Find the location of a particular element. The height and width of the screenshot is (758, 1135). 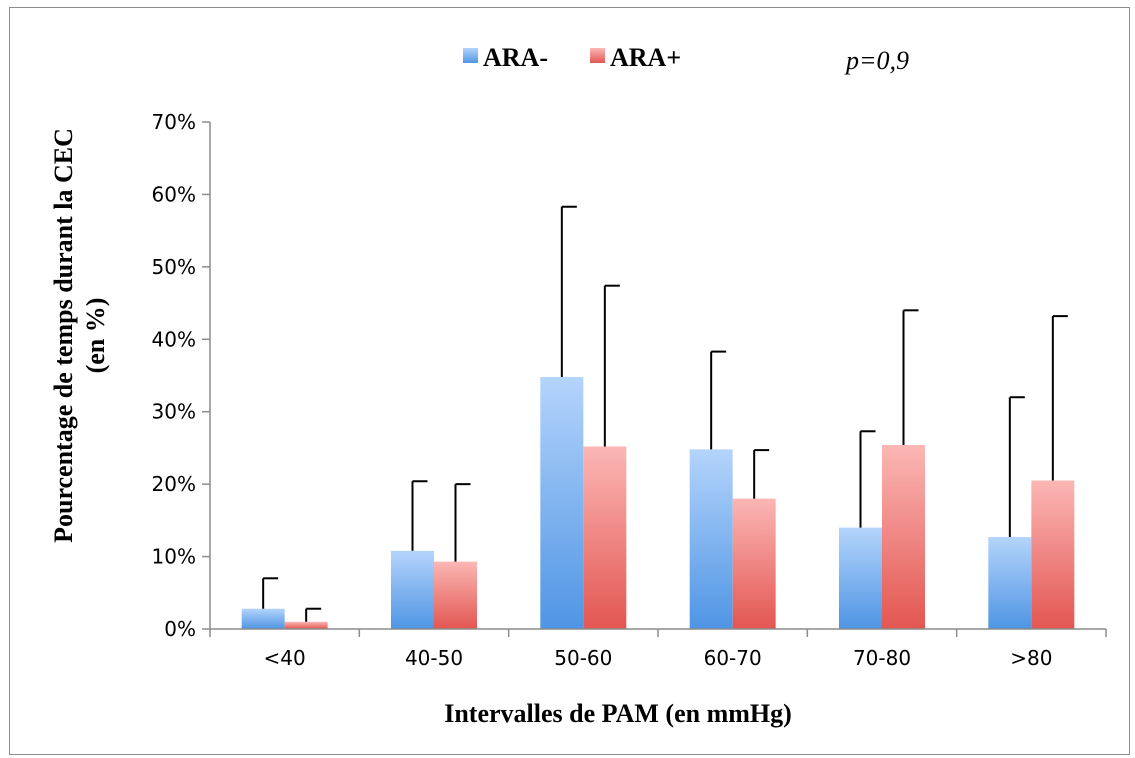

x-tick-label: 60-70 is located at coordinates (733, 658).